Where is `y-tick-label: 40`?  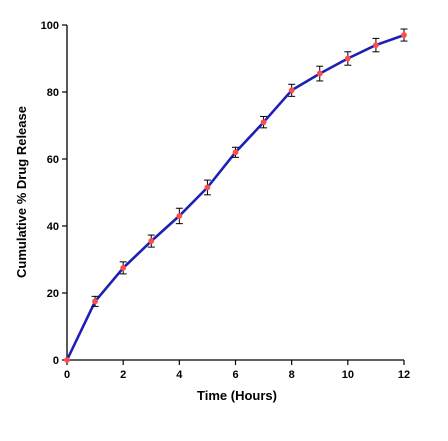
y-tick-label: 40 is located at coordinates (53, 227).